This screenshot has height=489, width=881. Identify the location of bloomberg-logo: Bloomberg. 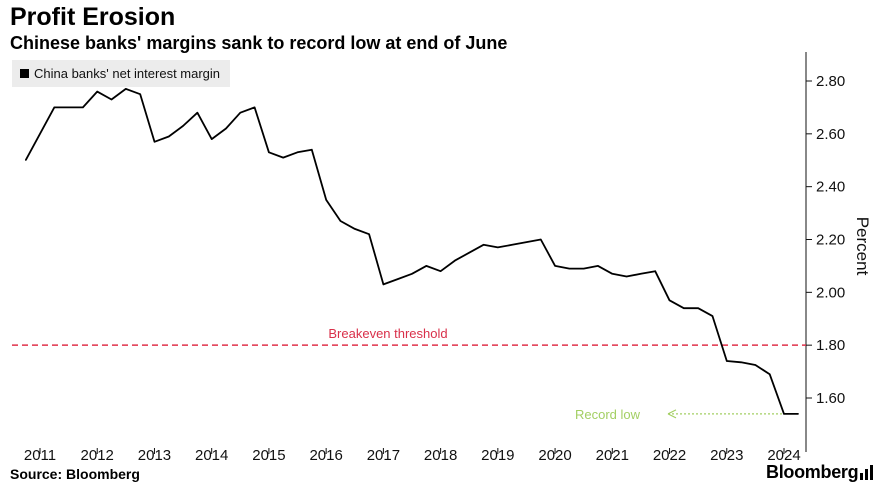
(812, 472).